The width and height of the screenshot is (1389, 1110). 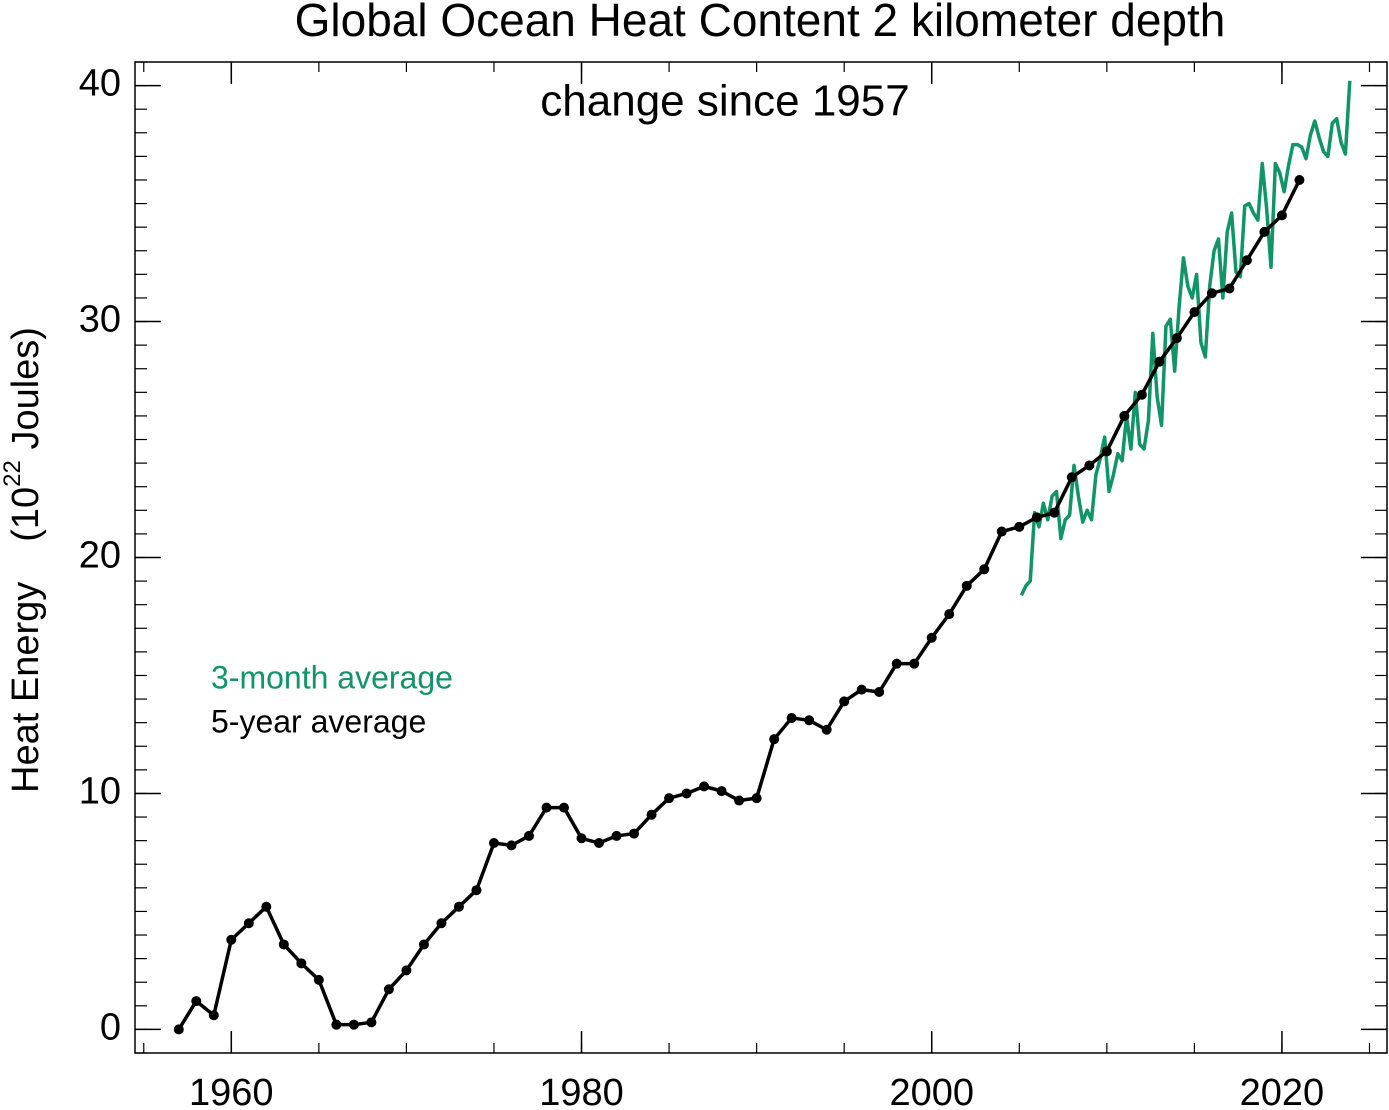 What do you see at coordinates (26, 514) in the screenshot?
I see `y-label-unit: (10` at bounding box center [26, 514].